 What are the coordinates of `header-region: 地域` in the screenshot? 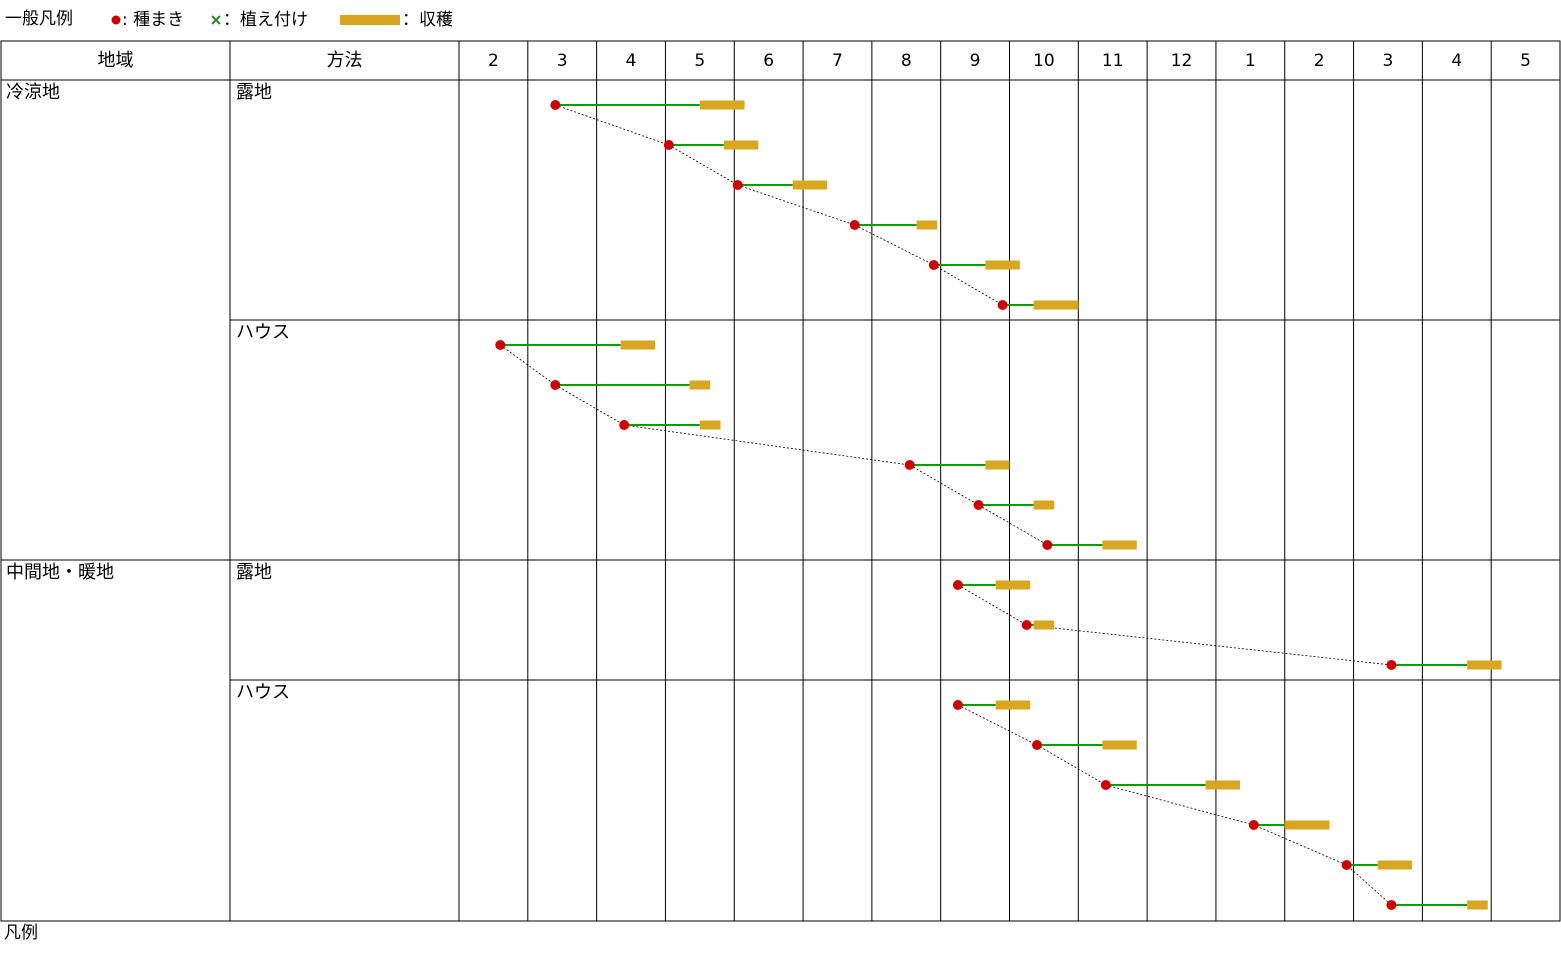 It's located at (116, 60).